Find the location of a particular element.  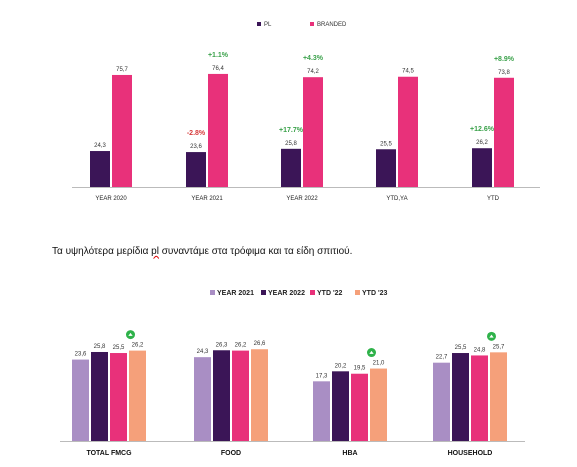

data-label: 17,3 is located at coordinates (322, 376).